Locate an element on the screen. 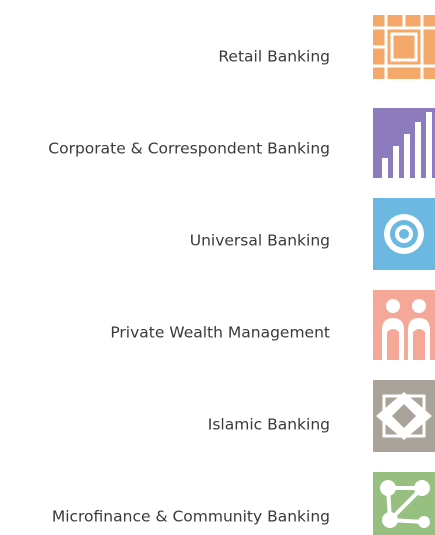 This screenshot has height=535, width=435. private-icon is located at coordinates (404, 325).